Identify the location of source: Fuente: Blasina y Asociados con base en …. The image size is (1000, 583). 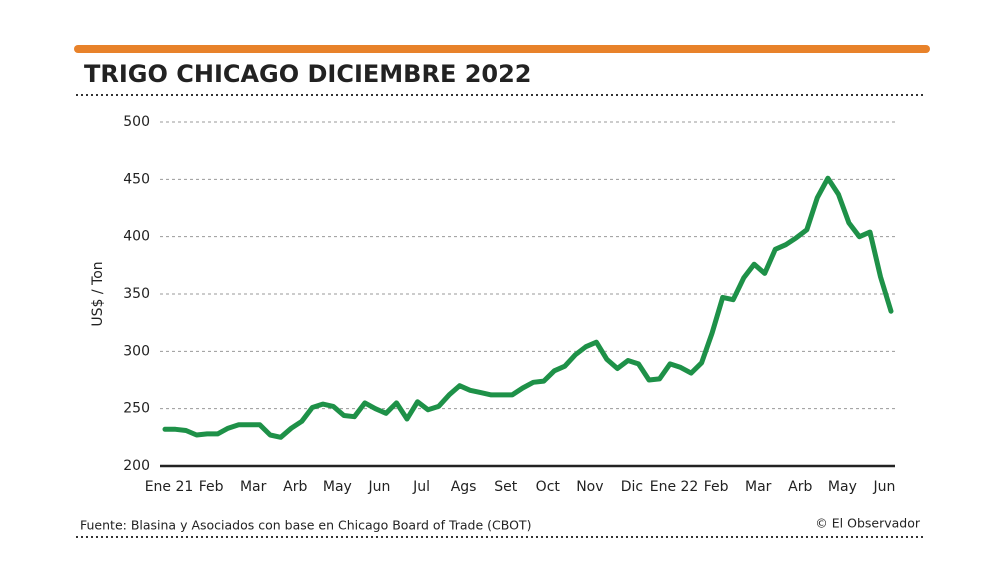
(305, 525).